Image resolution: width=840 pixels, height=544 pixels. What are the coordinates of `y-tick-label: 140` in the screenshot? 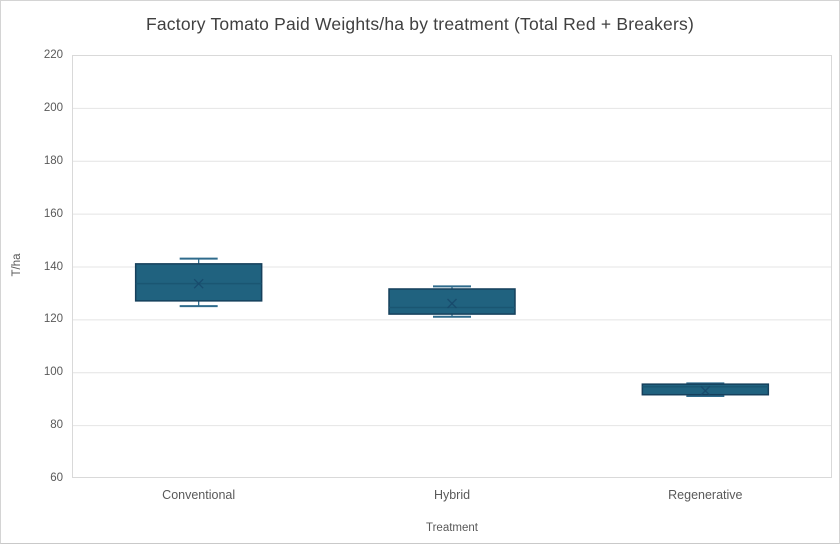 It's located at (53, 266).